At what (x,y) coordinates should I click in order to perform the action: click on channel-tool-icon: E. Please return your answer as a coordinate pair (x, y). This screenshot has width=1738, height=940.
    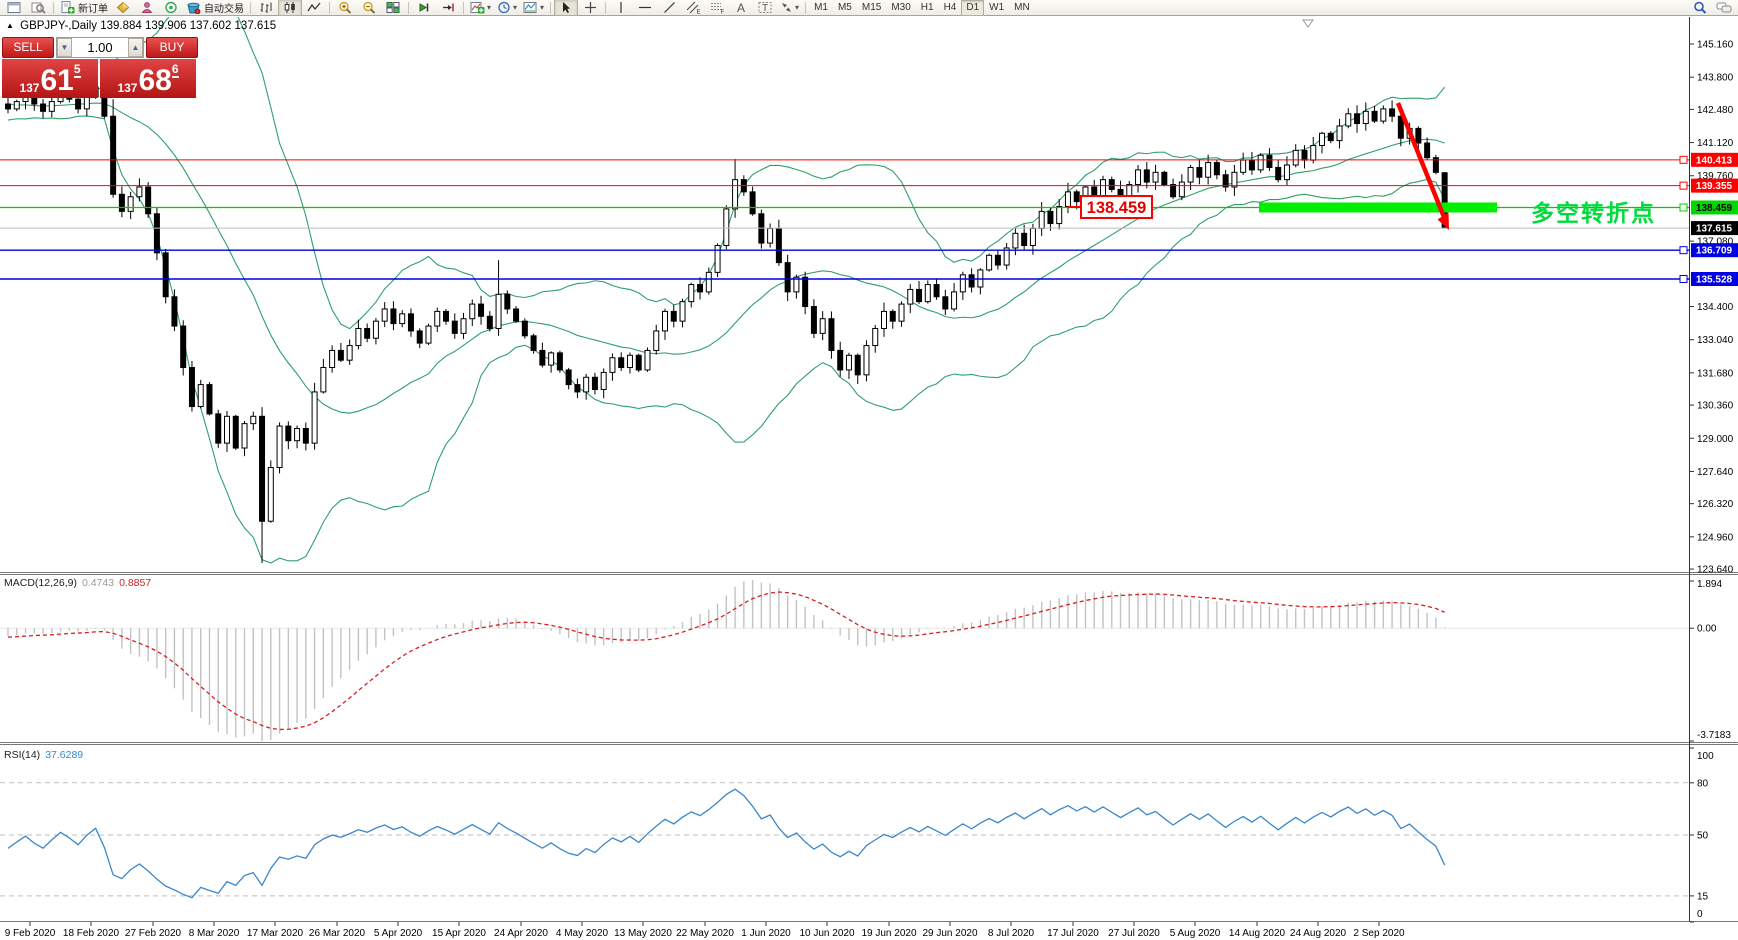
    Looking at the image, I should click on (693, 8).